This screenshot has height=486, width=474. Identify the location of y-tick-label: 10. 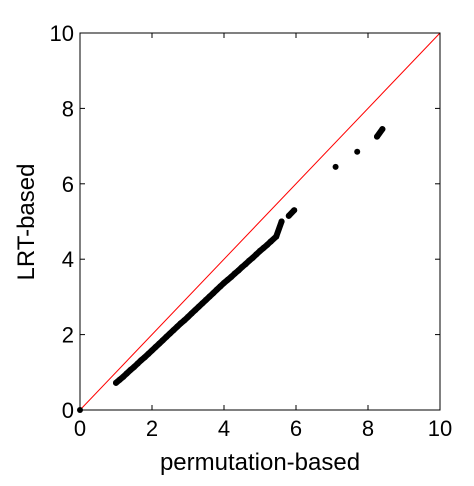
(62, 33).